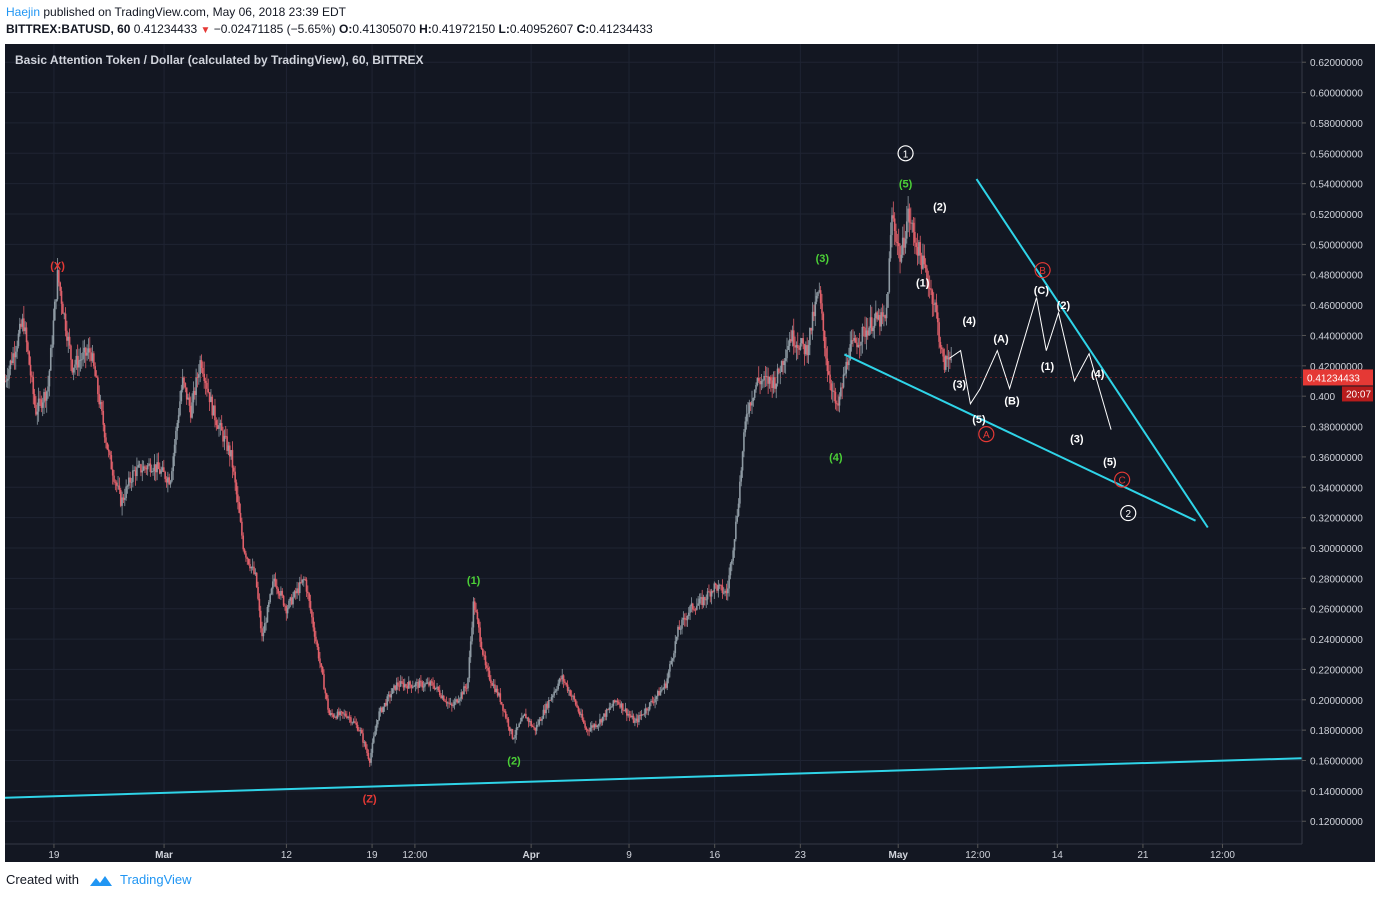  Describe the element at coordinates (977, 855) in the screenshot. I see `x-tick-label: 12:00` at that location.